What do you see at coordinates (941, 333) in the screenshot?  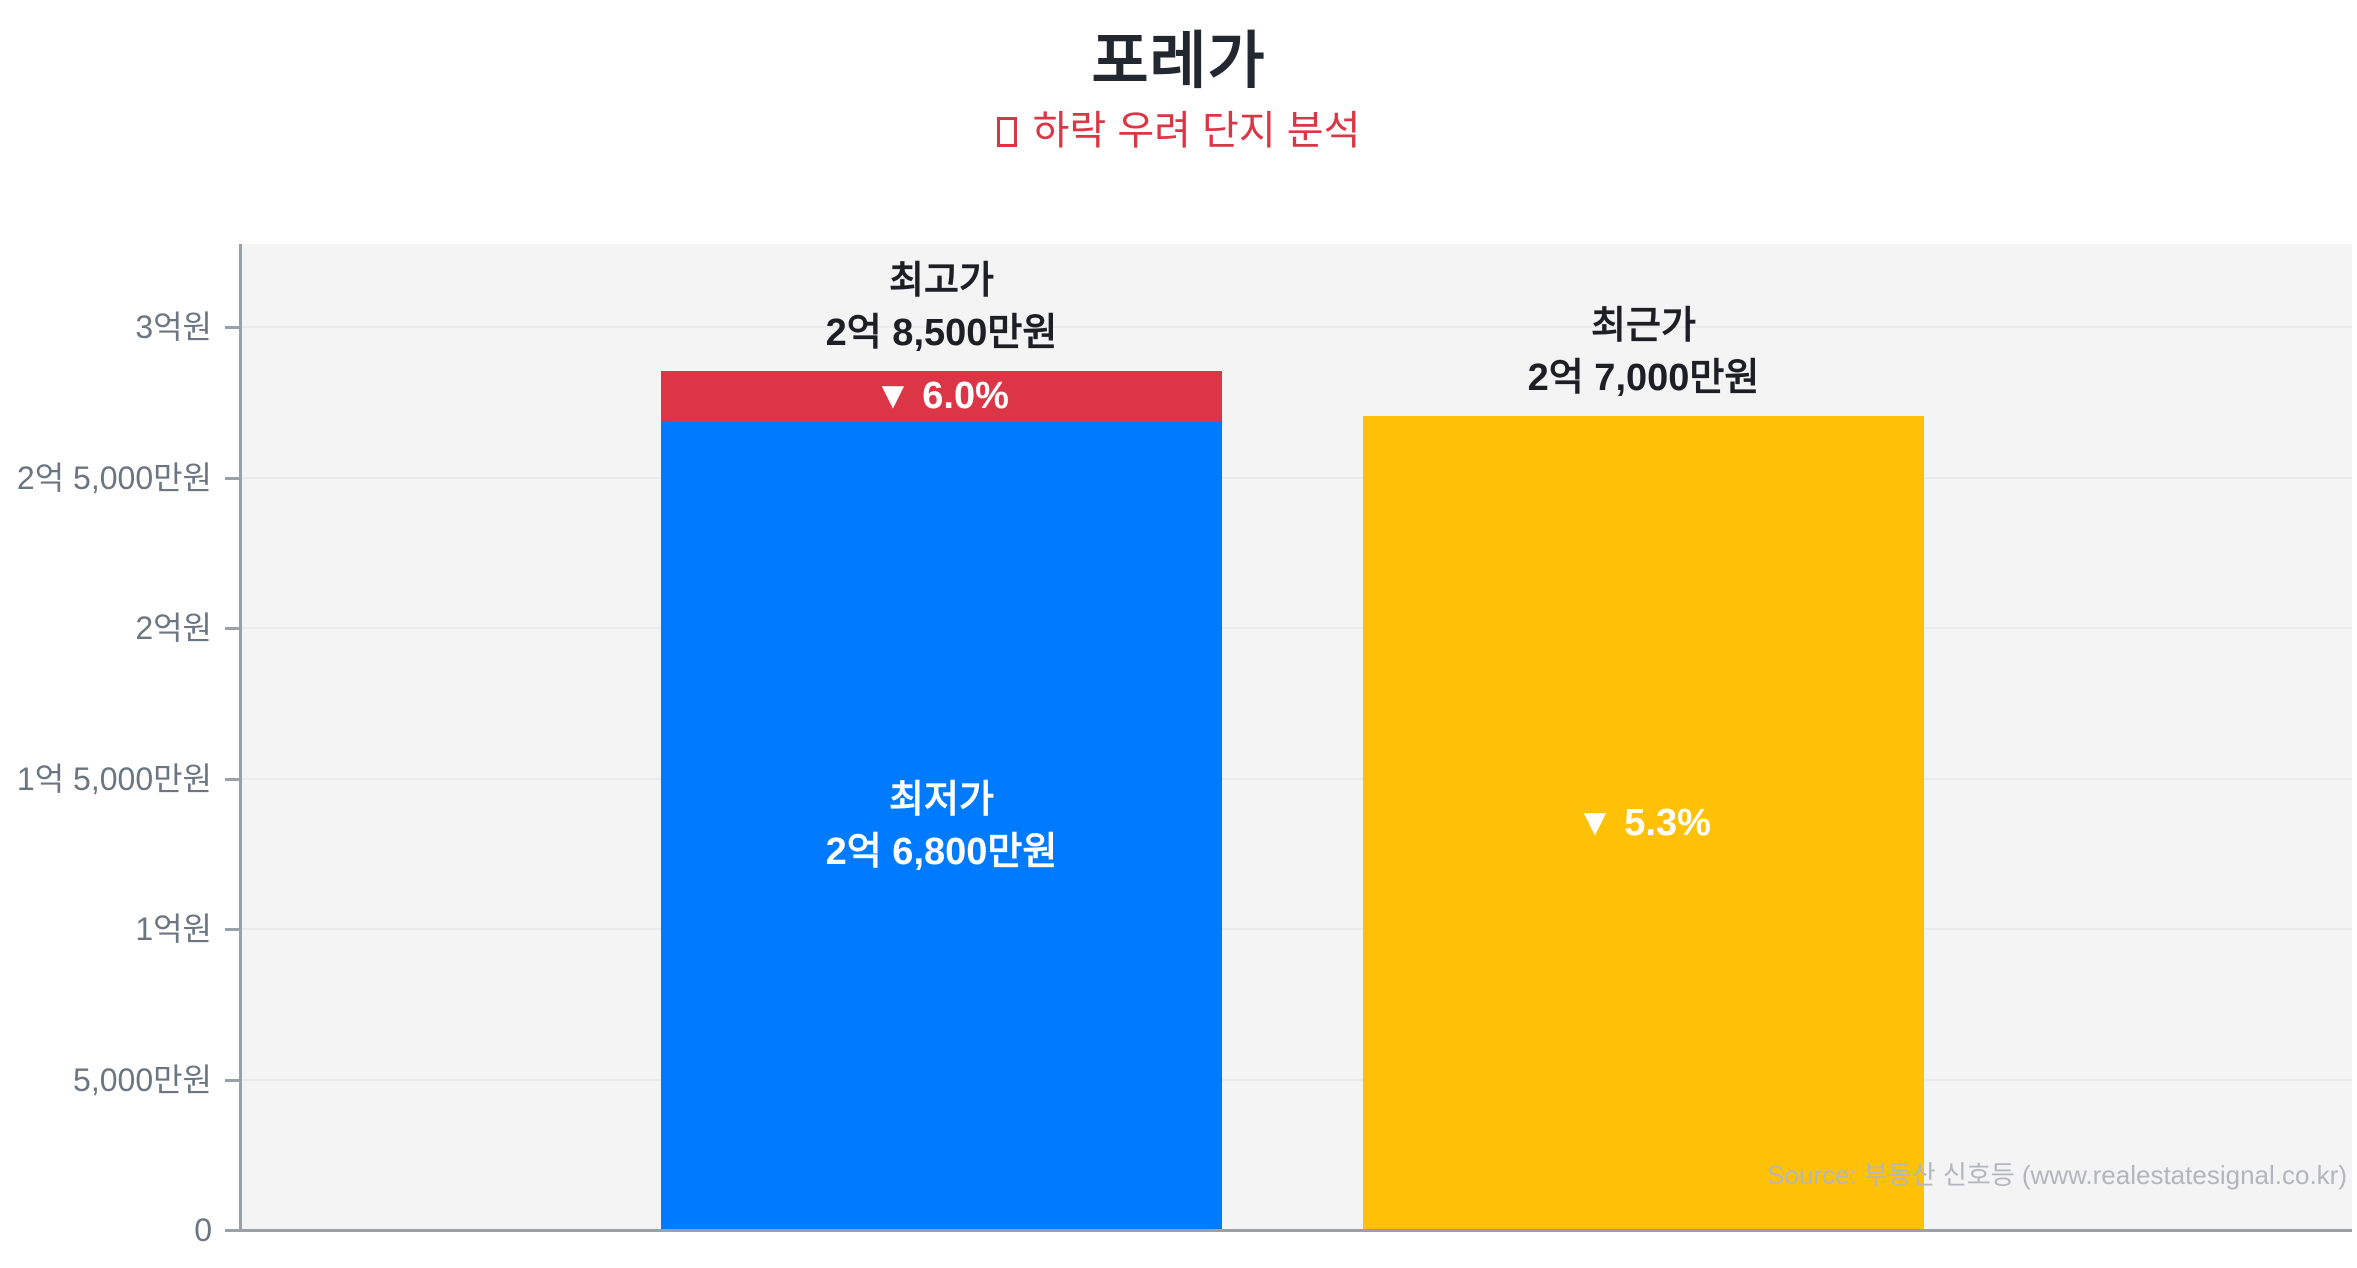 I see `bar-highest-top-label-line2: 2억 8,500만원` at bounding box center [941, 333].